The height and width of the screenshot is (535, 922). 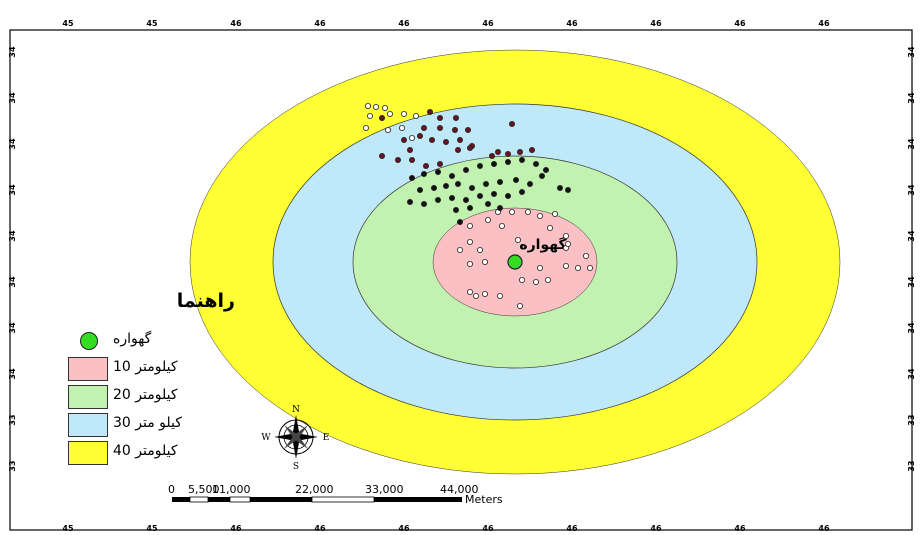 What do you see at coordinates (484, 499) in the screenshot?
I see `scale-unit: Meters` at bounding box center [484, 499].